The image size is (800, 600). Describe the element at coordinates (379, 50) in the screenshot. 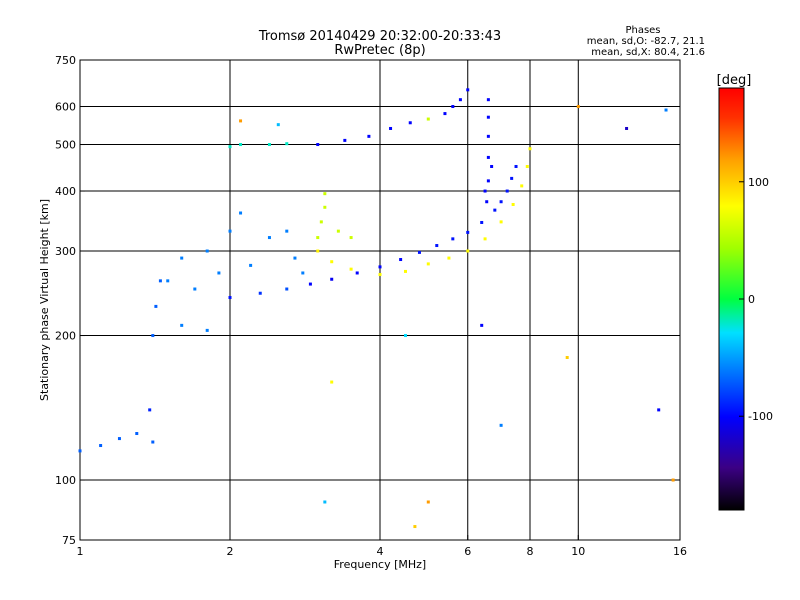

I see `chart-subtitle: RwPretec (8p)` at that location.